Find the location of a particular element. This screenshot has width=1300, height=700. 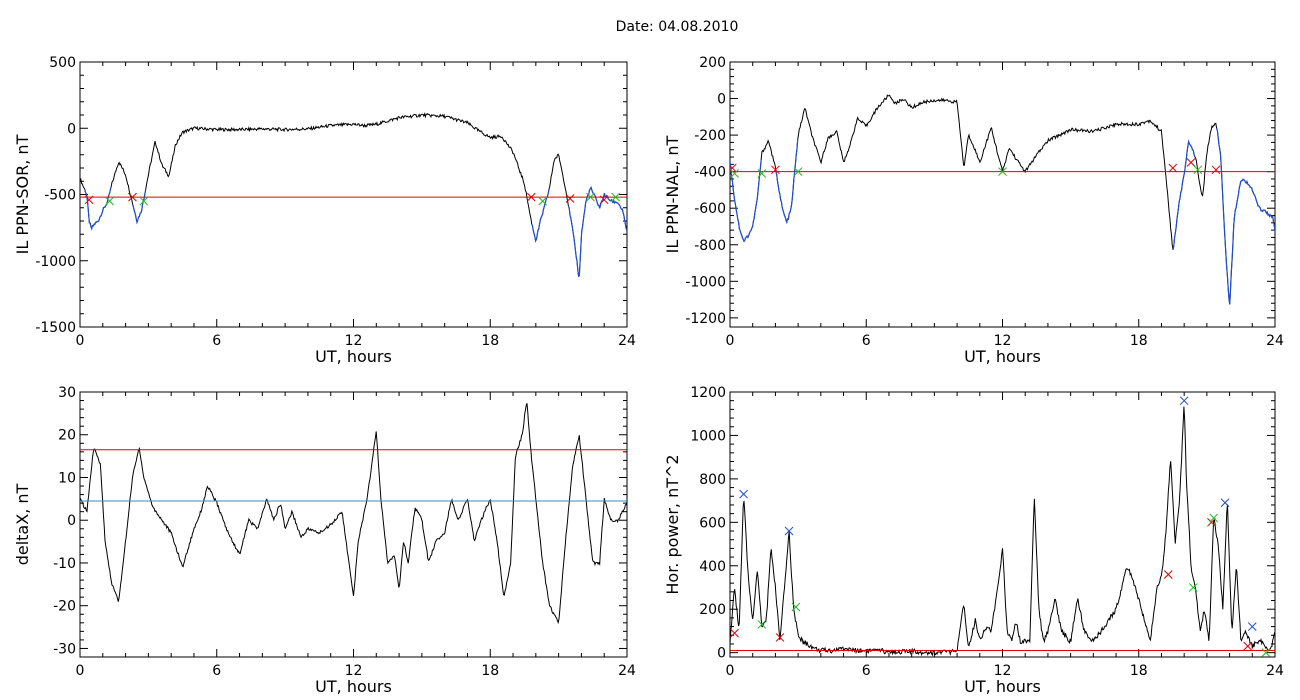

y-tick-label: 400 is located at coordinates (712, 567).